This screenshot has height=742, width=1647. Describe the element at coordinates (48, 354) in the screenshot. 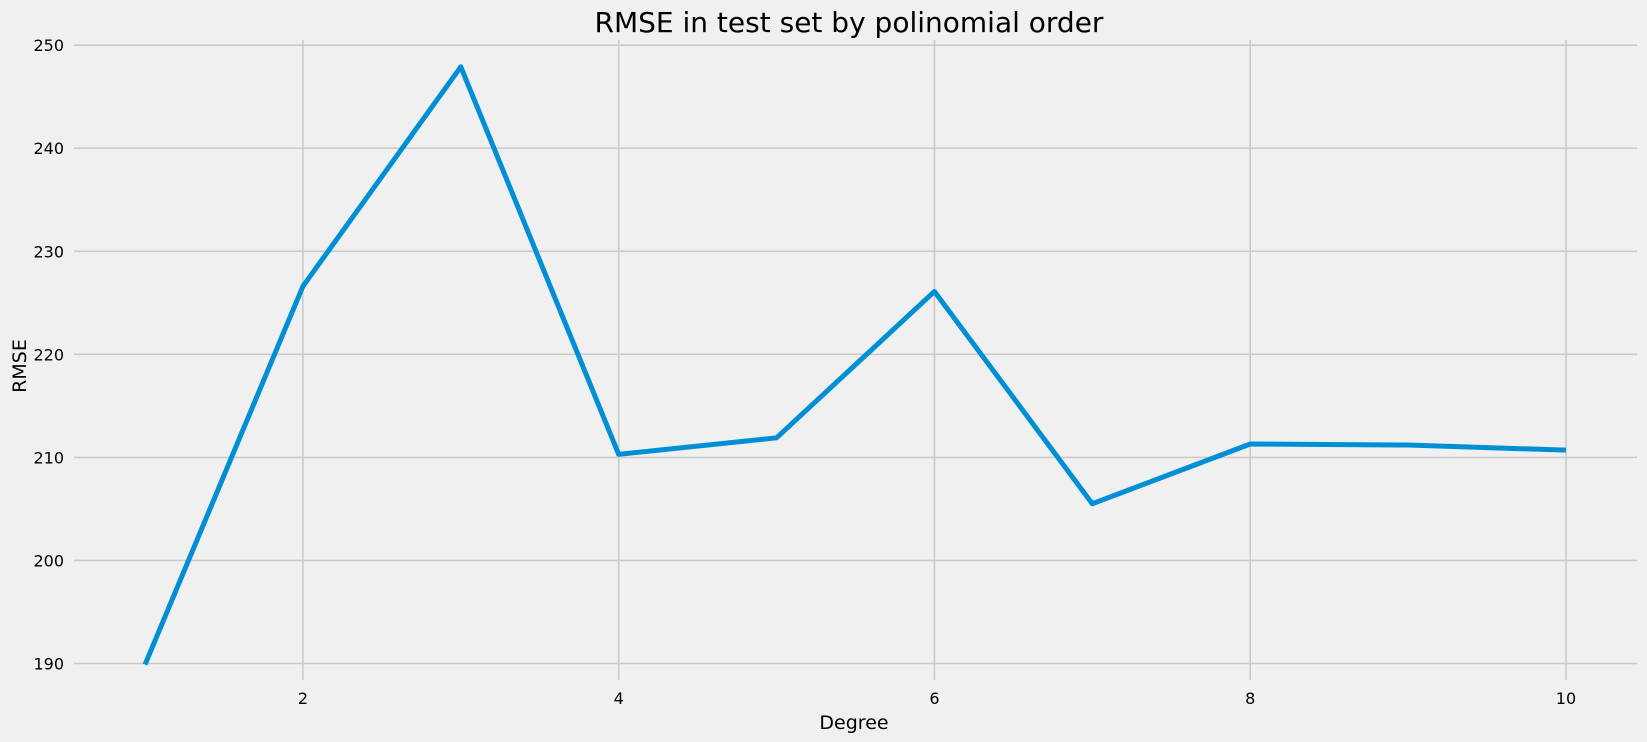

I see `y-tick-label: 220` at that location.